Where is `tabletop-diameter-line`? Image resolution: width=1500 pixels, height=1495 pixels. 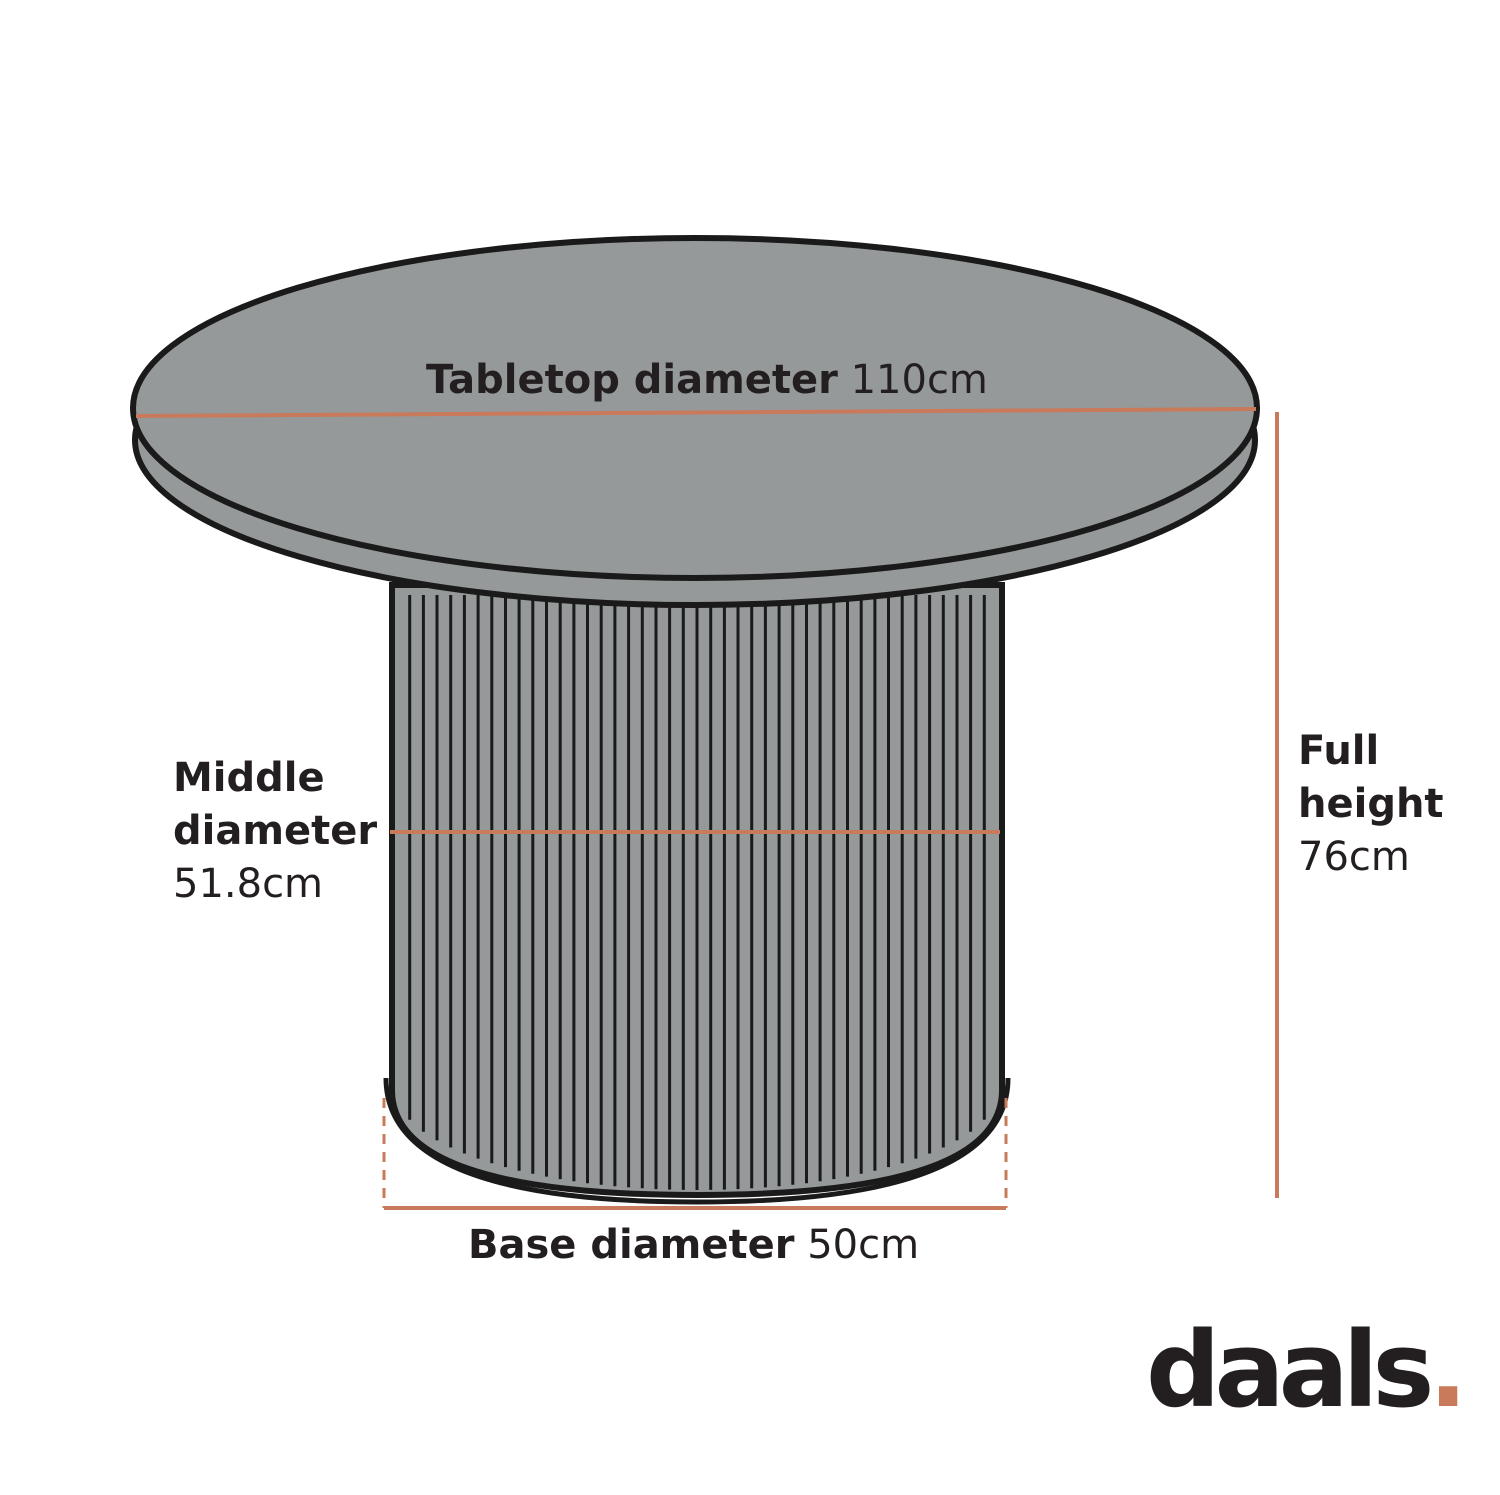
tabletop-diameter-line is located at coordinates (696, 412).